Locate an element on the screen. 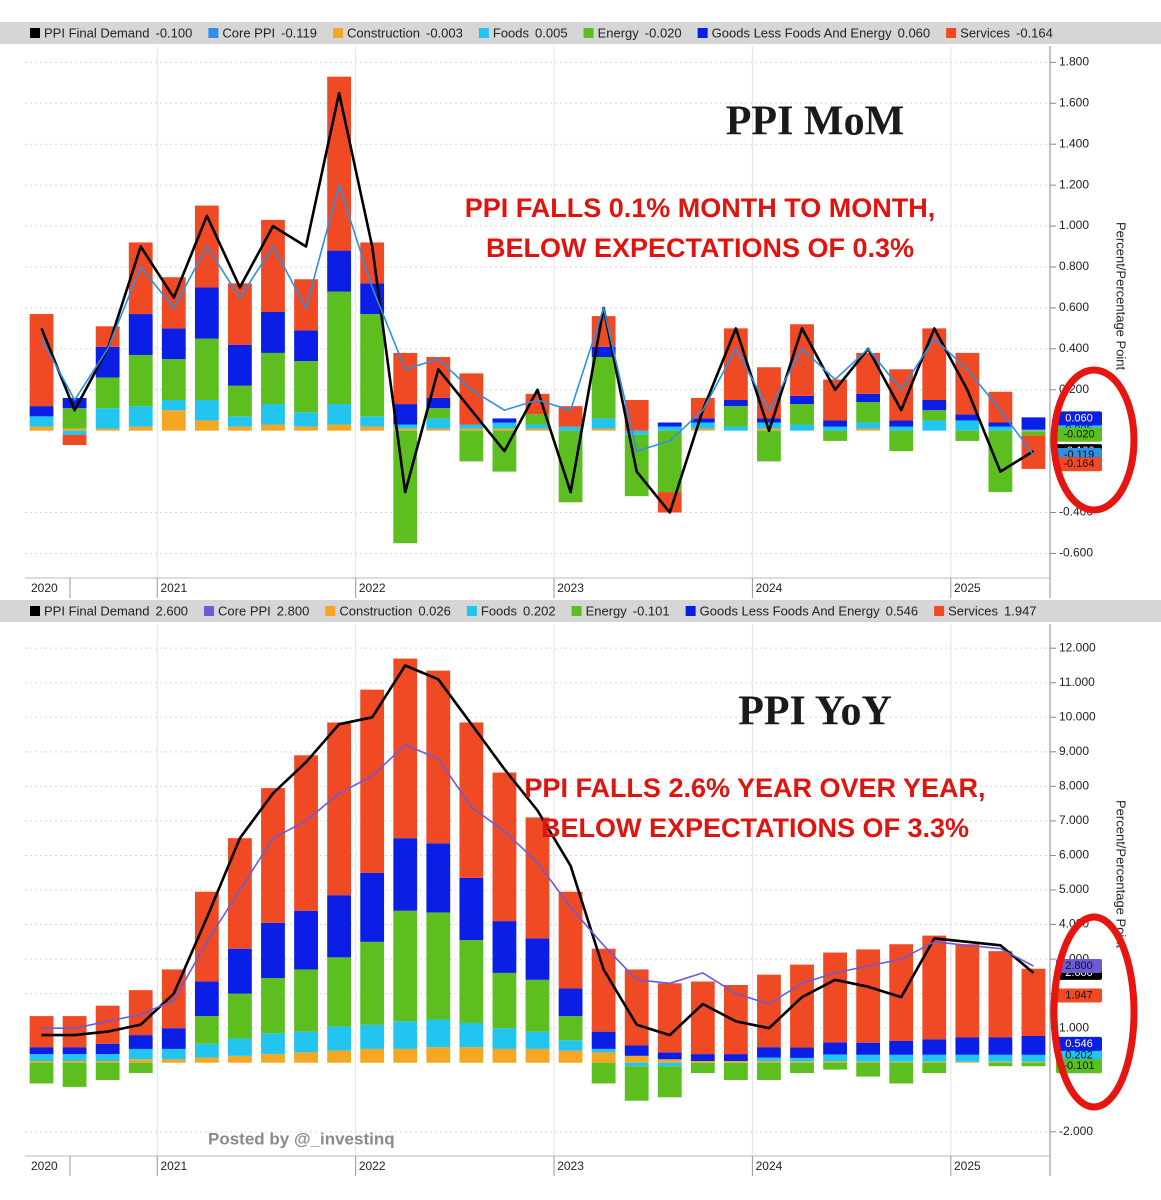 This screenshot has width=1161, height=1200. y-tick-label: 1.000 is located at coordinates (1074, 1027).